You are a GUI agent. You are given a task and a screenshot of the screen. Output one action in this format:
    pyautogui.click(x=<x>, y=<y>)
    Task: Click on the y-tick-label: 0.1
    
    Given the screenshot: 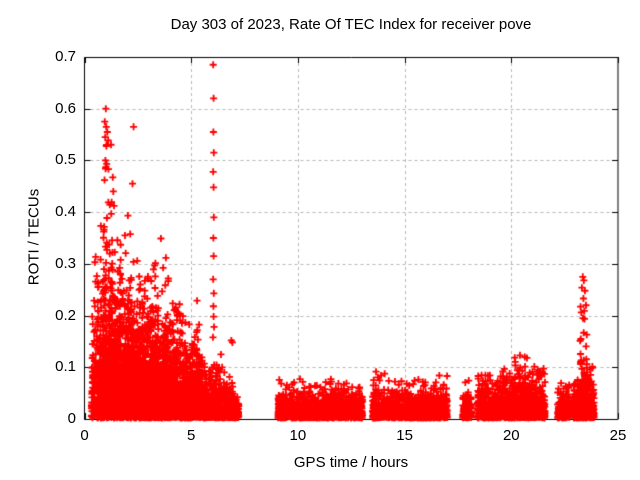 What is the action you would take?
    pyautogui.click(x=65, y=367)
    